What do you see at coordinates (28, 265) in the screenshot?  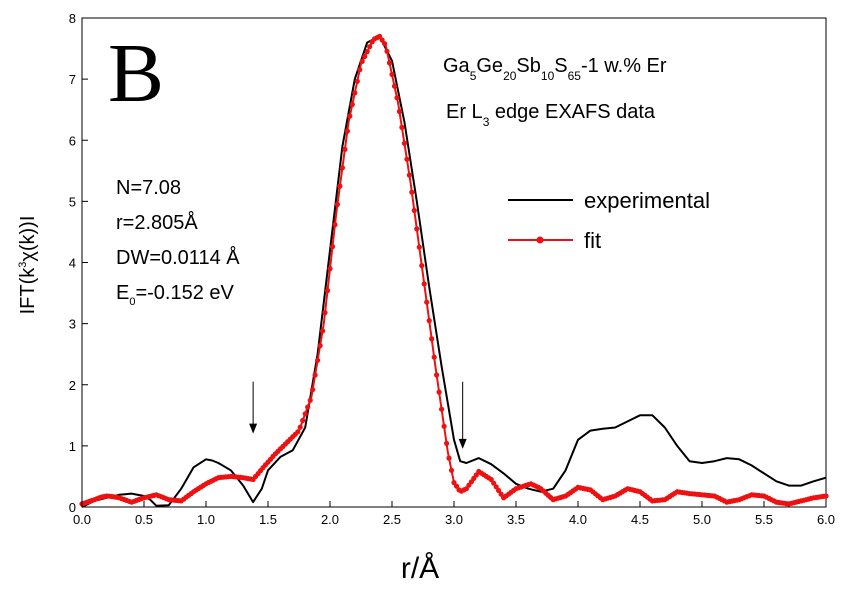 I see `y-axis-title: IFT(k3χ(k))I` at bounding box center [28, 265].